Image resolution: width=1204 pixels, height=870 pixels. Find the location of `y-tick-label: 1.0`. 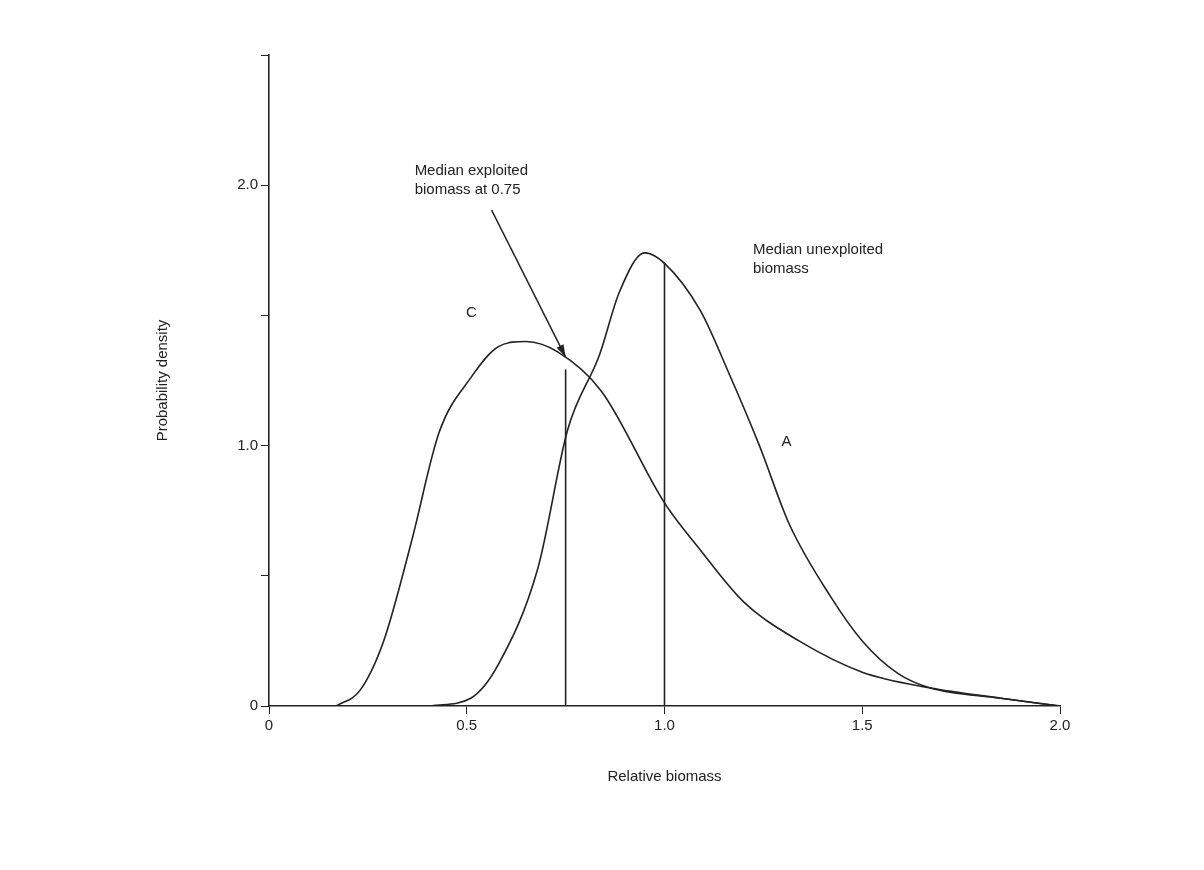

y-tick-label: 1.0 is located at coordinates (247, 444).